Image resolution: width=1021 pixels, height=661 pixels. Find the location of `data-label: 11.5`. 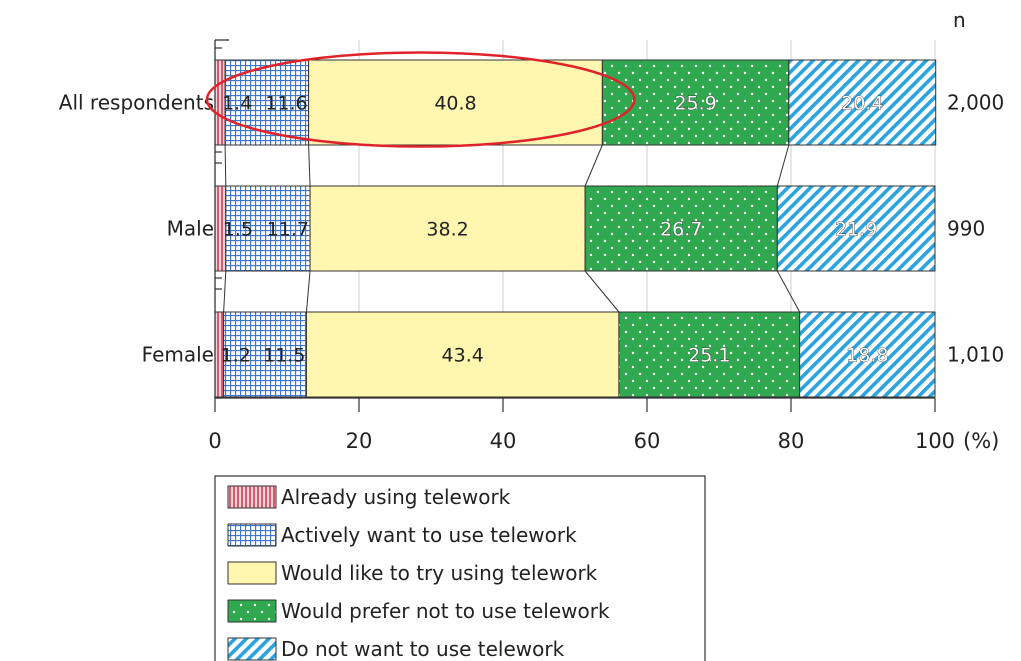

data-label: 11.5 is located at coordinates (284, 356).